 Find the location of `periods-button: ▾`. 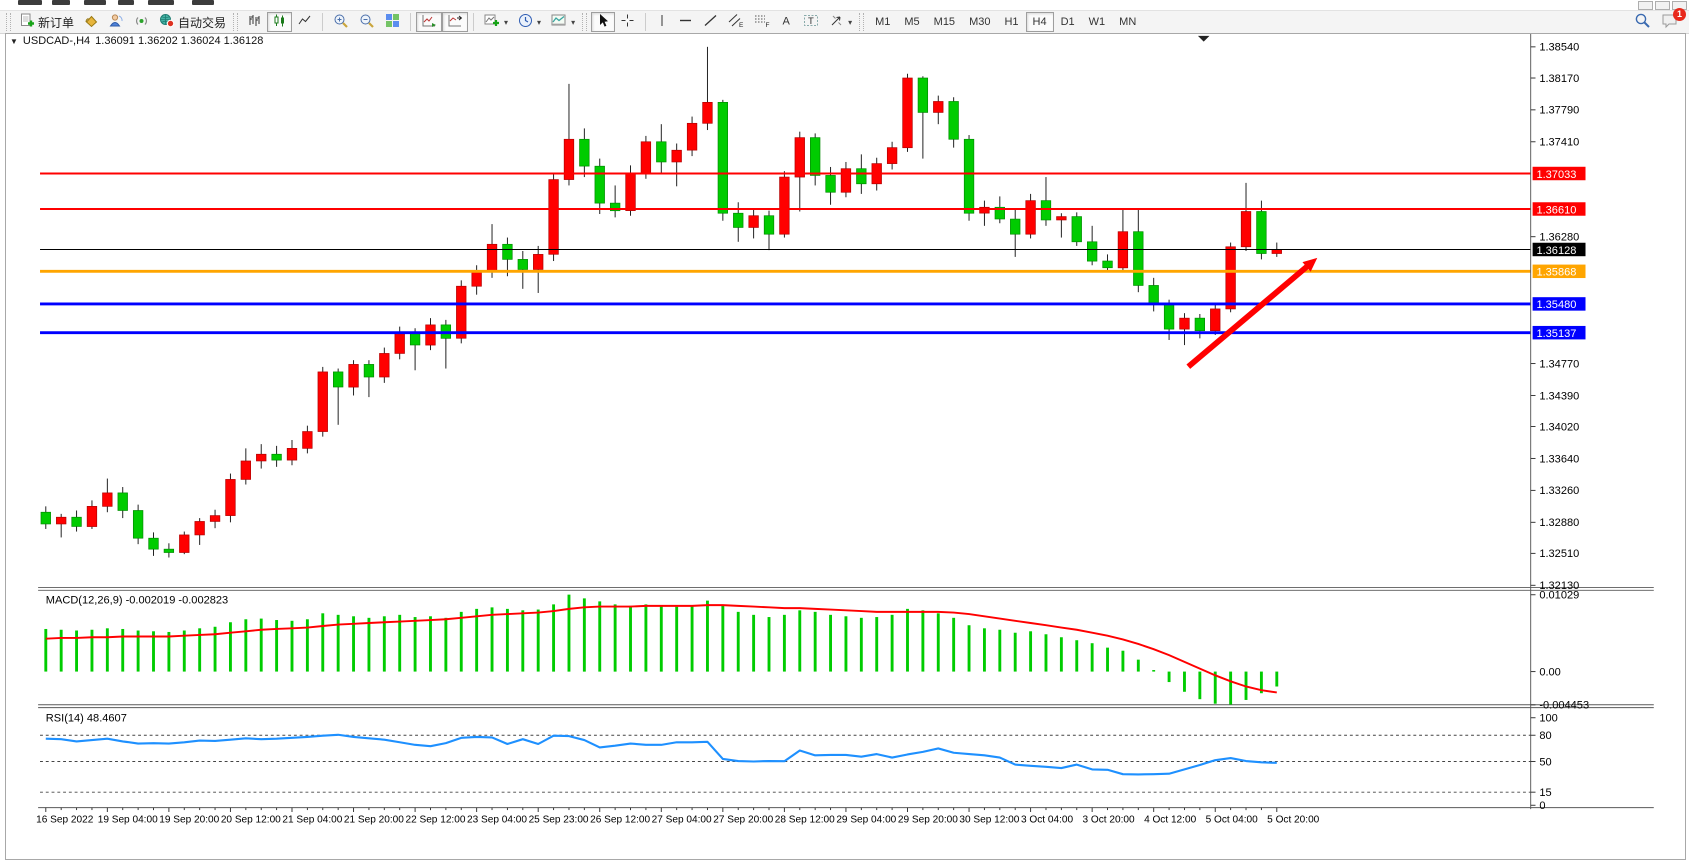

periods-button: ▾ is located at coordinates (529, 22).